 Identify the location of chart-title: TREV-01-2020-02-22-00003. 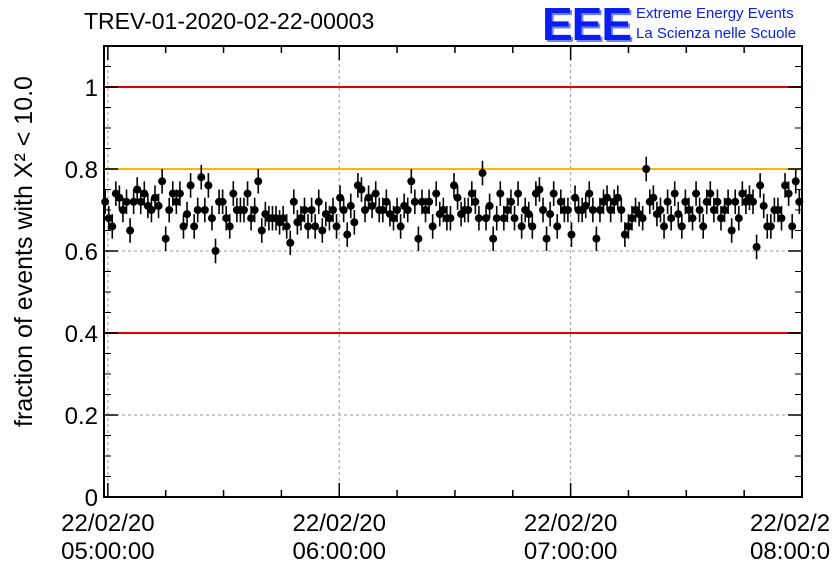
(229, 21).